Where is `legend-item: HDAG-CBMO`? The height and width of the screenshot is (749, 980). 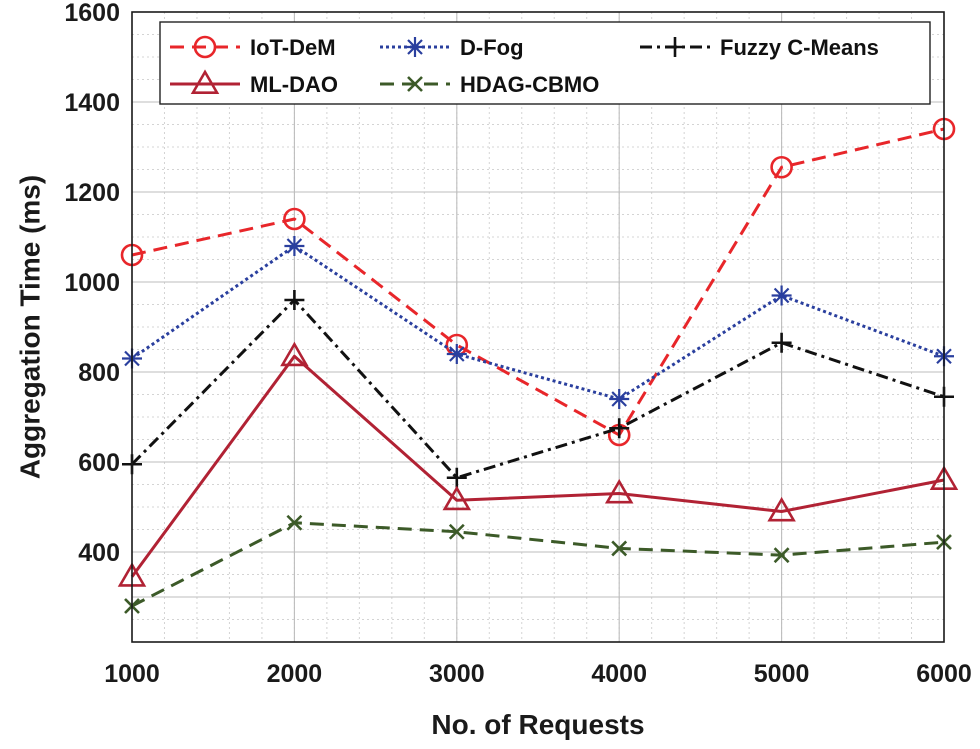 legend-item: HDAG-CBMO is located at coordinates (489, 84).